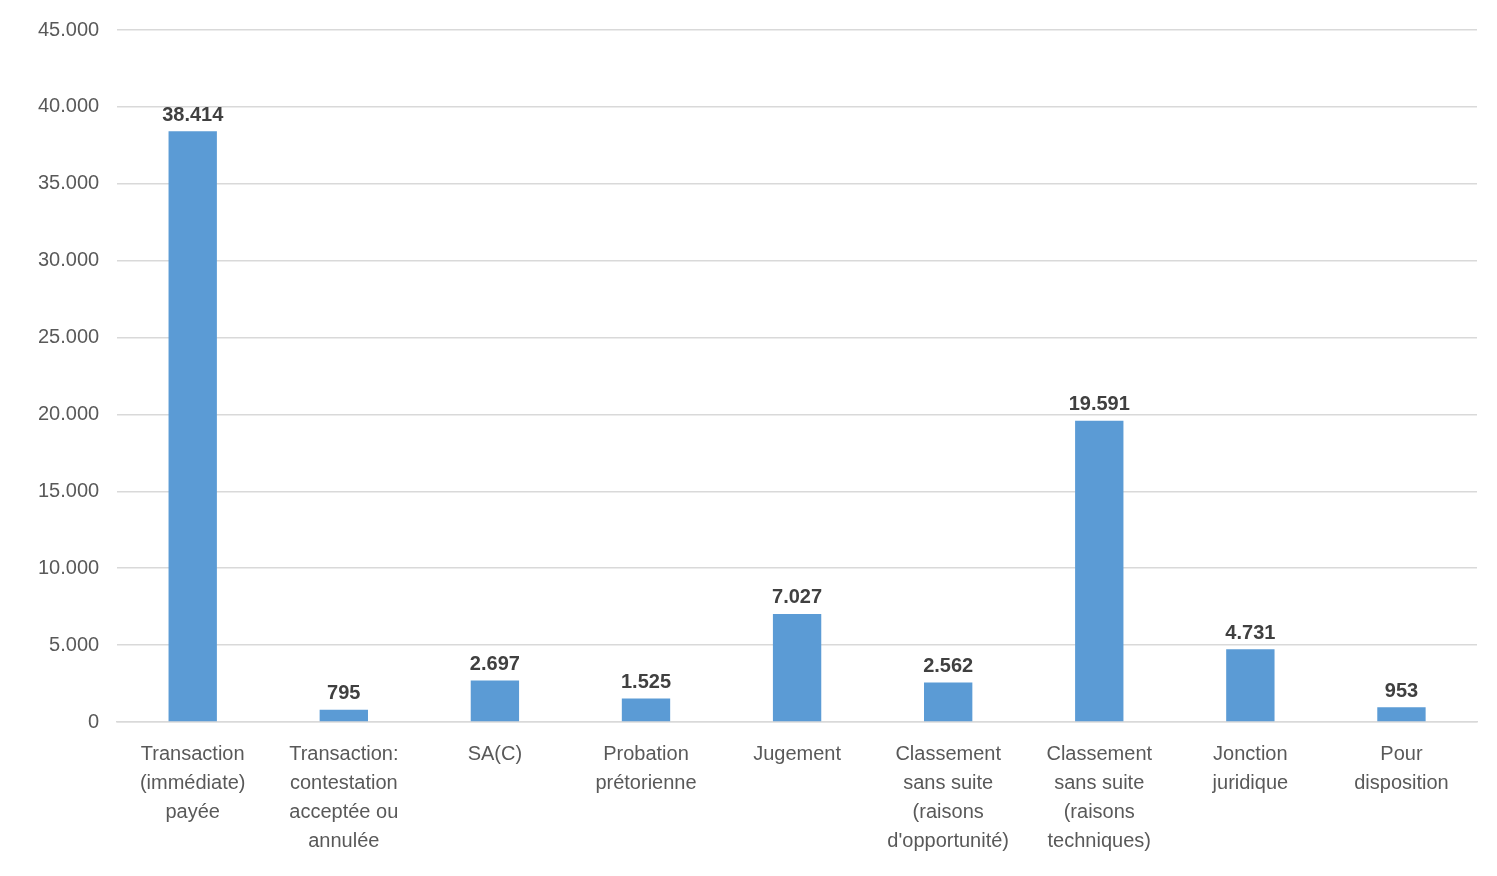  What do you see at coordinates (1099, 797) in the screenshot?
I see `x-tick-label: Classement sans suite (raisons techniques)` at bounding box center [1099, 797].